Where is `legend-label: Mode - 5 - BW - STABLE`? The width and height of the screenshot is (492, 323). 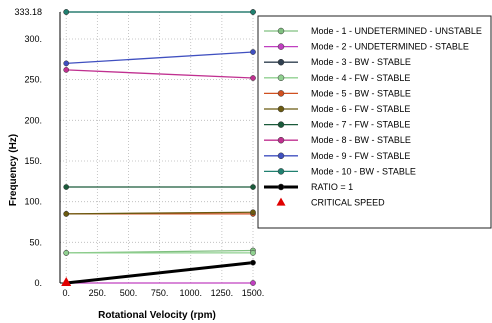 legend-label: Mode - 5 - BW - STABLE is located at coordinates (361, 93).